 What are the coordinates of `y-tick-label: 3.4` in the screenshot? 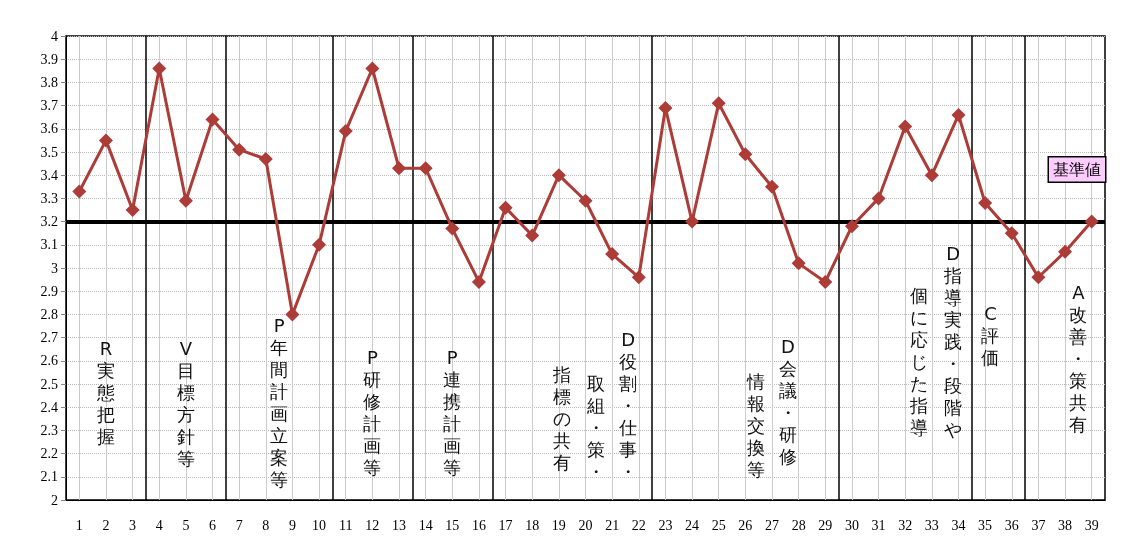 It's located at (49, 175).